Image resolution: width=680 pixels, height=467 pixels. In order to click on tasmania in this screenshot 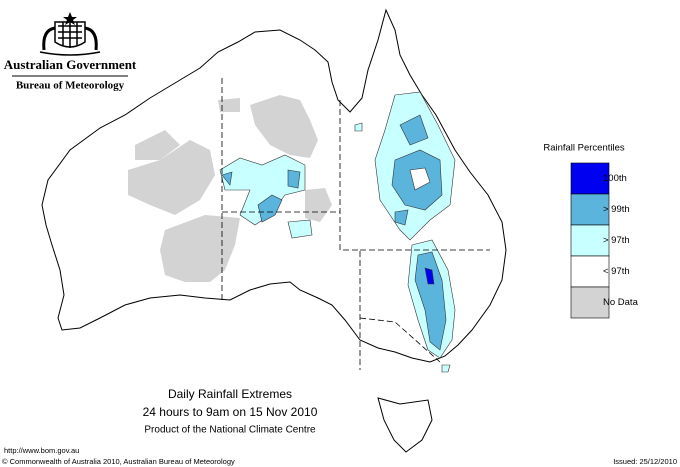, I will do `click(405, 425)`.